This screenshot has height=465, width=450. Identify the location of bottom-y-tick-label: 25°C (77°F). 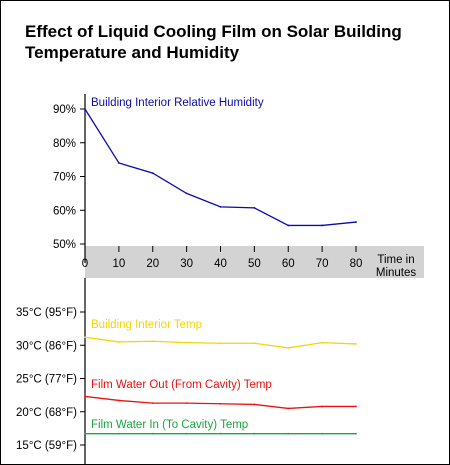
(46, 380).